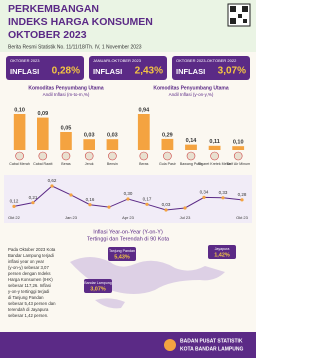 This screenshot has height=358, width=320. Describe the element at coordinates (206, 60) in the screenshot. I see `box-period: OKTOBER 2023-OKTOBER 2022` at that location.